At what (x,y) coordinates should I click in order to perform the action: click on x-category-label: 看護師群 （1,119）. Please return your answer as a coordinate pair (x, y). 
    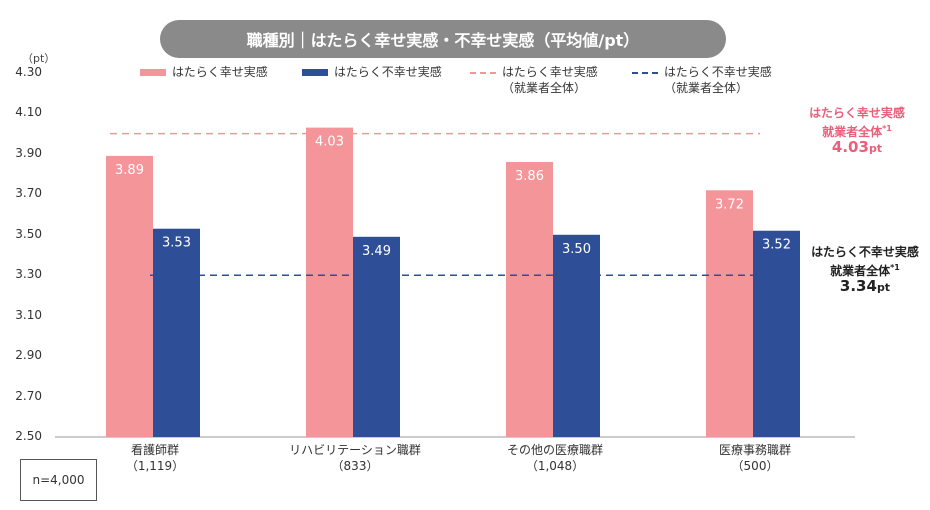
    Looking at the image, I should click on (155, 458).